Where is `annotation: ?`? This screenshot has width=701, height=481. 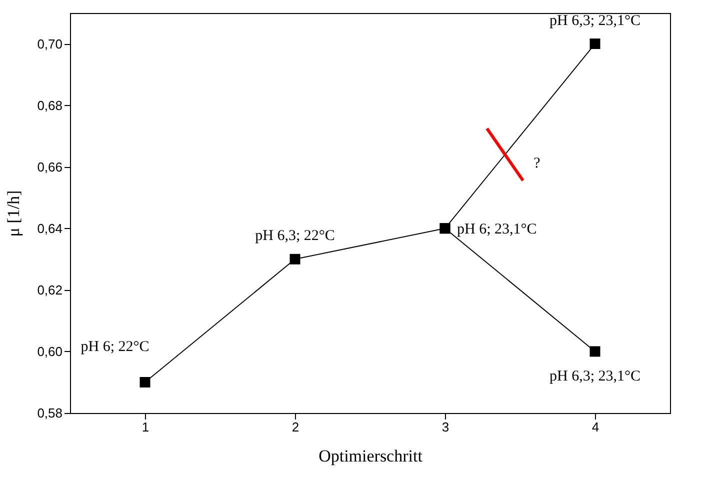
annotation: ? is located at coordinates (537, 164).